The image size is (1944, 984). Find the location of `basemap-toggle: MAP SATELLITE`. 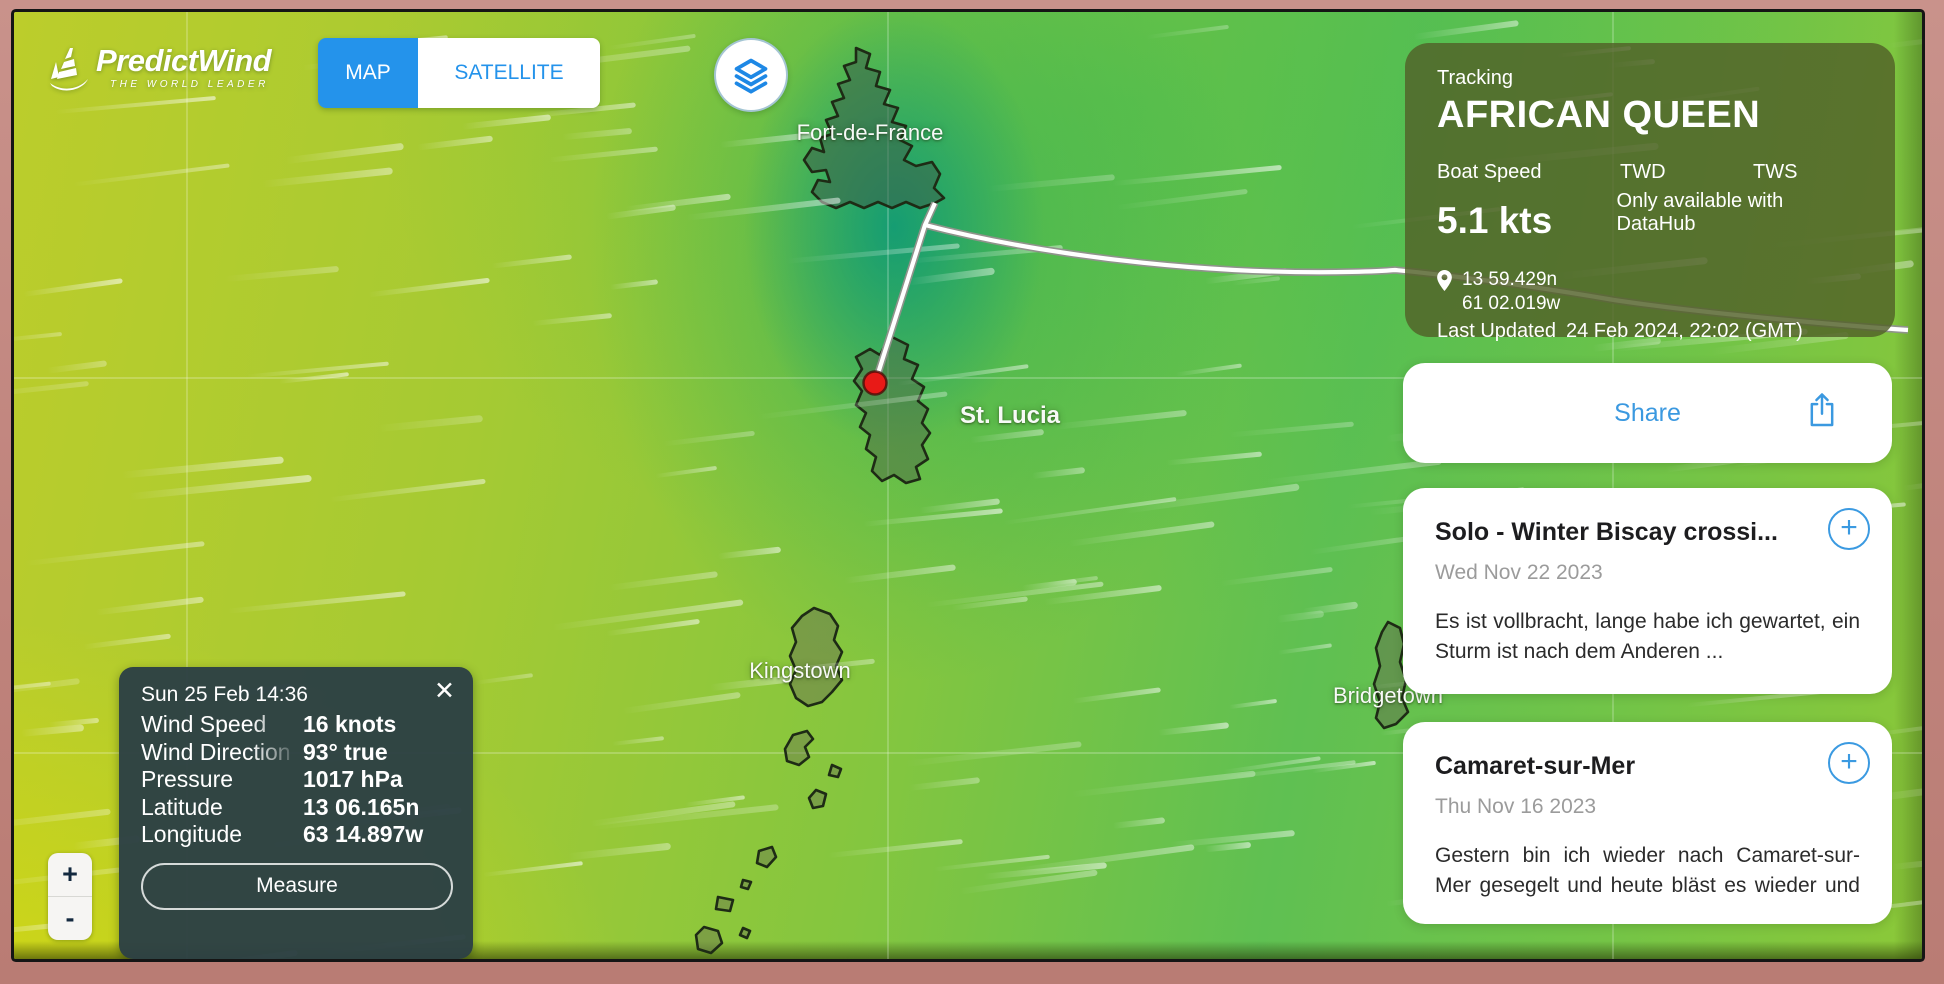

basemap-toggle: MAP SATELLITE is located at coordinates (459, 73).